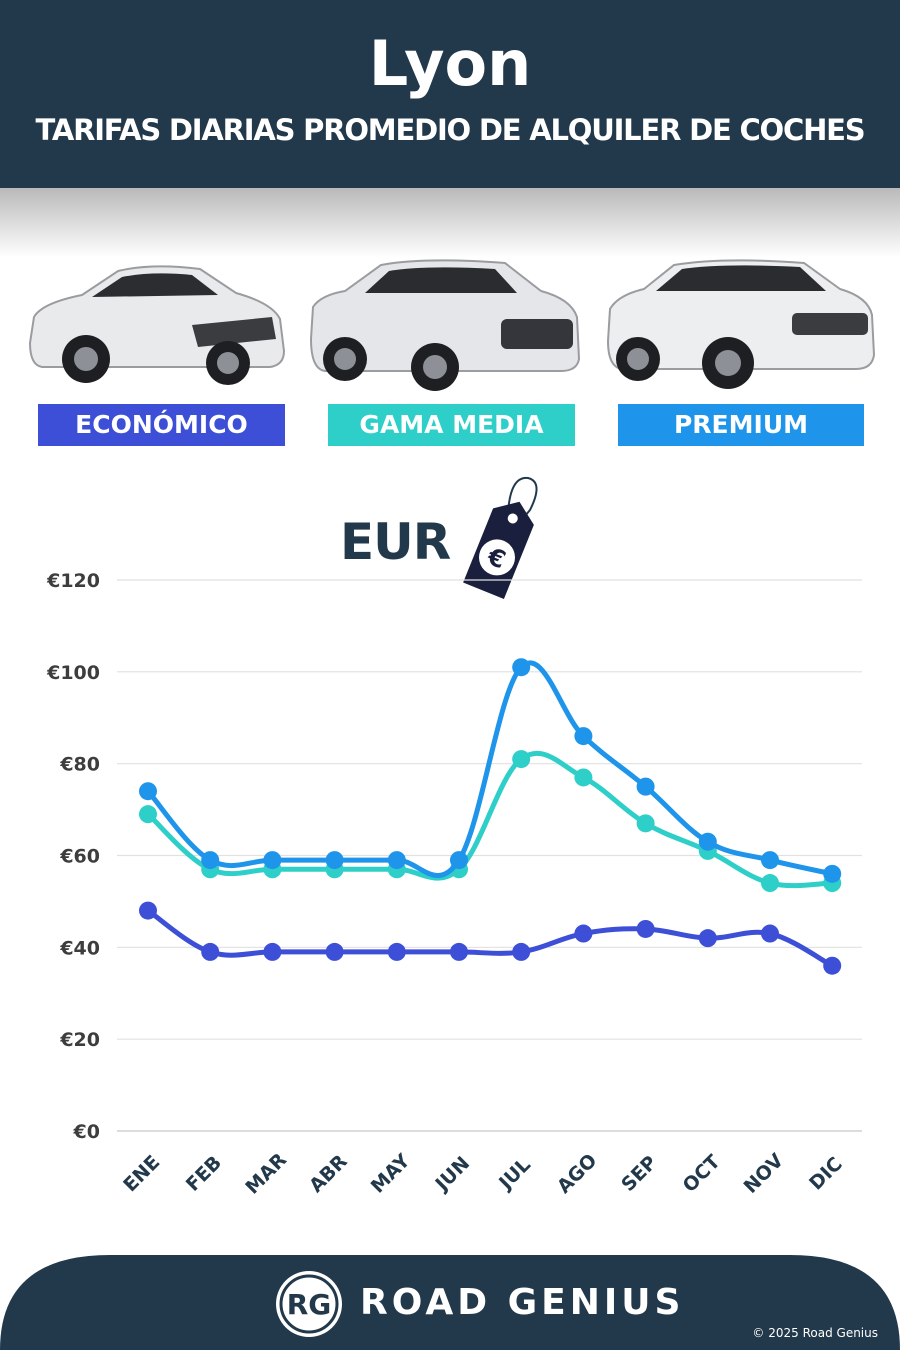  What do you see at coordinates (450, 223) in the screenshot?
I see `header-shadow` at bounding box center [450, 223].